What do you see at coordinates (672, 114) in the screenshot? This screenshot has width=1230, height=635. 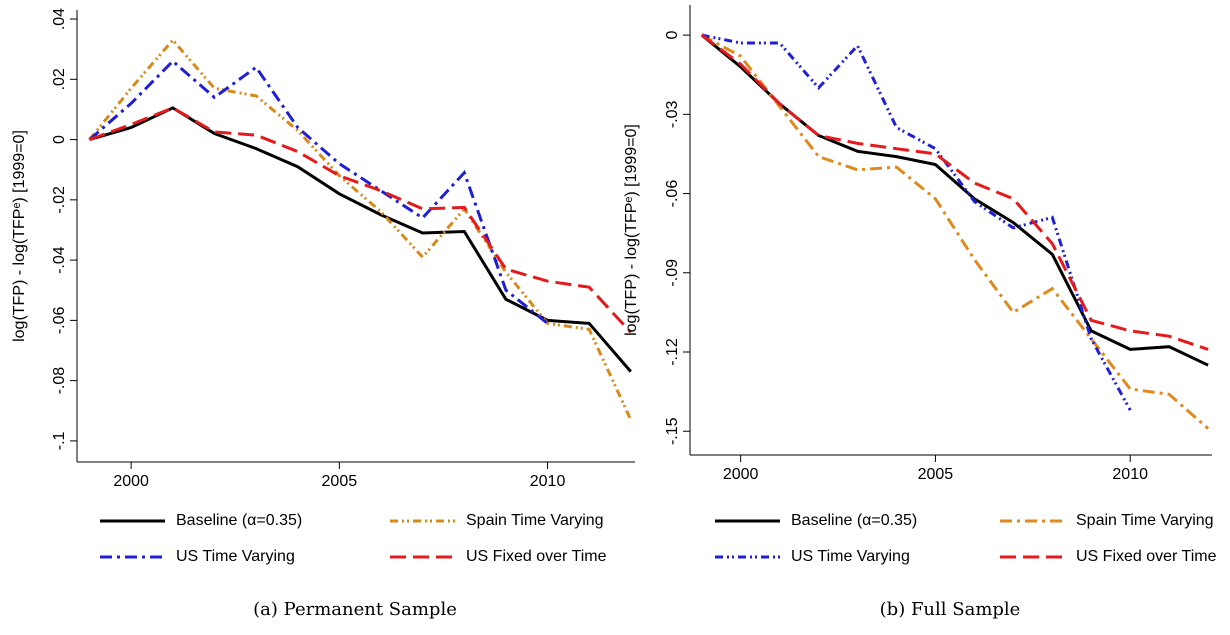 I see `y-tick-label: -.03` at bounding box center [672, 114].